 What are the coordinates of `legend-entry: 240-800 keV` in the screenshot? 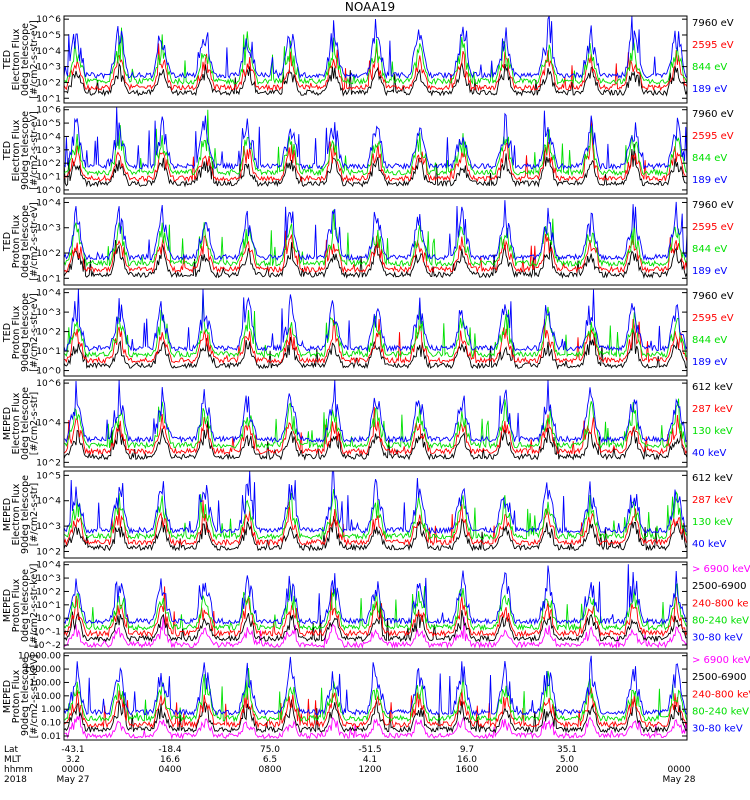 It's located at (721, 694).